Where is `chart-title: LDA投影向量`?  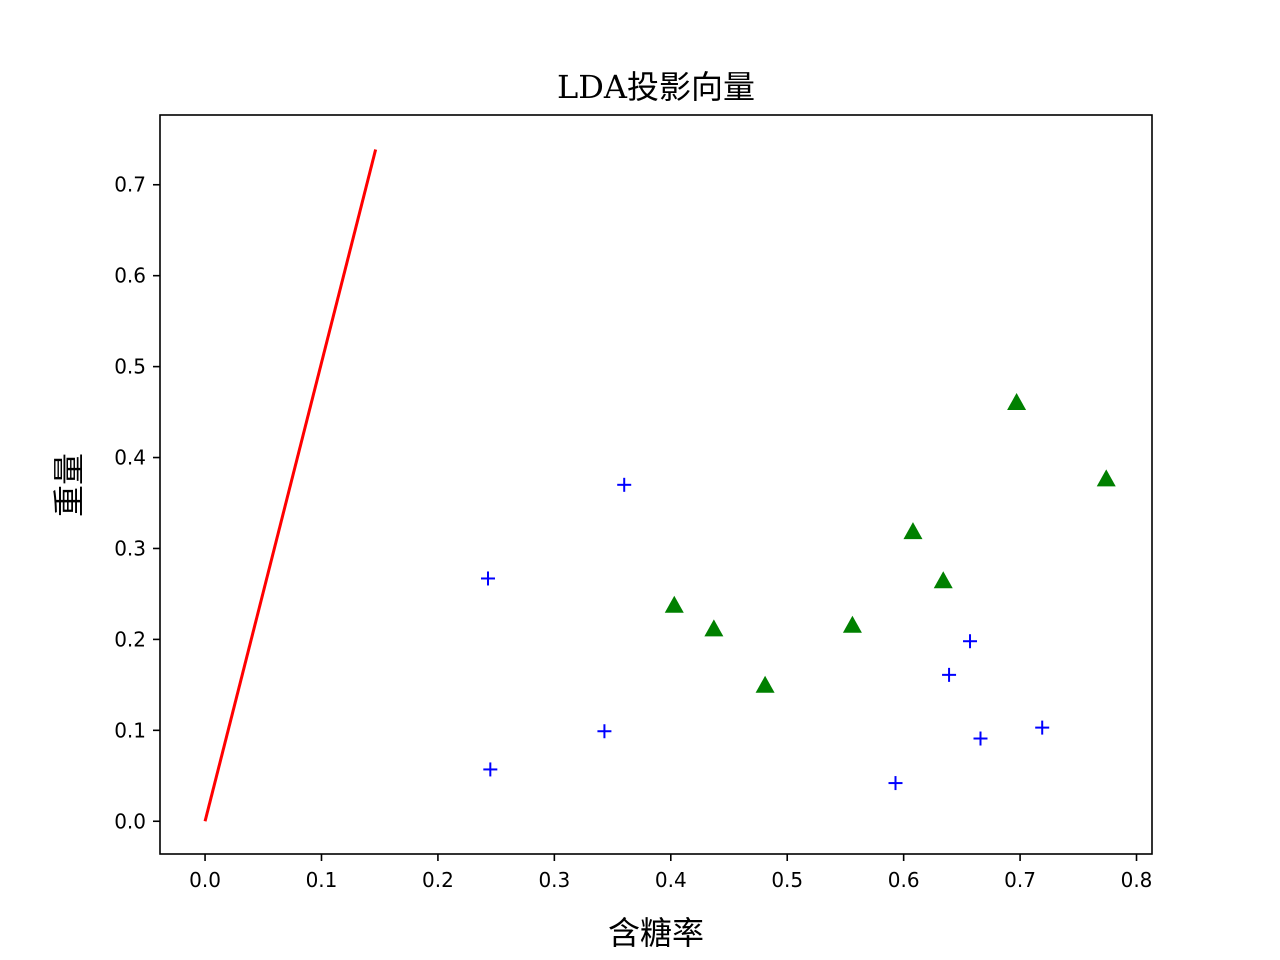 chart-title: LDA投影向量 is located at coordinates (656, 87).